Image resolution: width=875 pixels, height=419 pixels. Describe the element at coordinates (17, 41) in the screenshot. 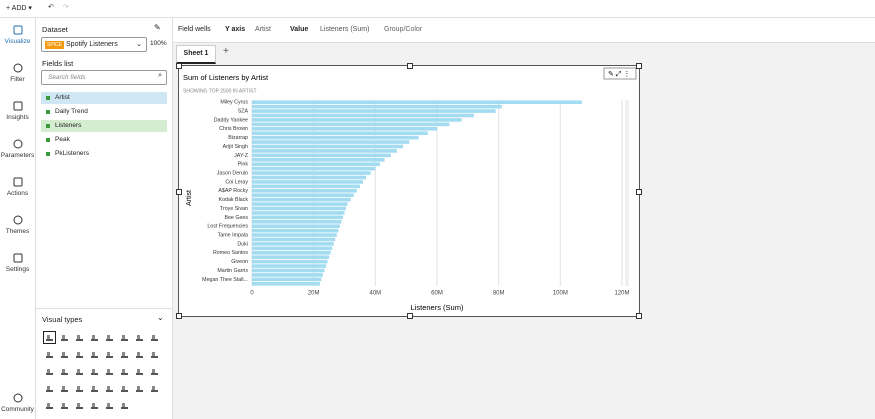

I see `nav-label: Visualize` at that location.